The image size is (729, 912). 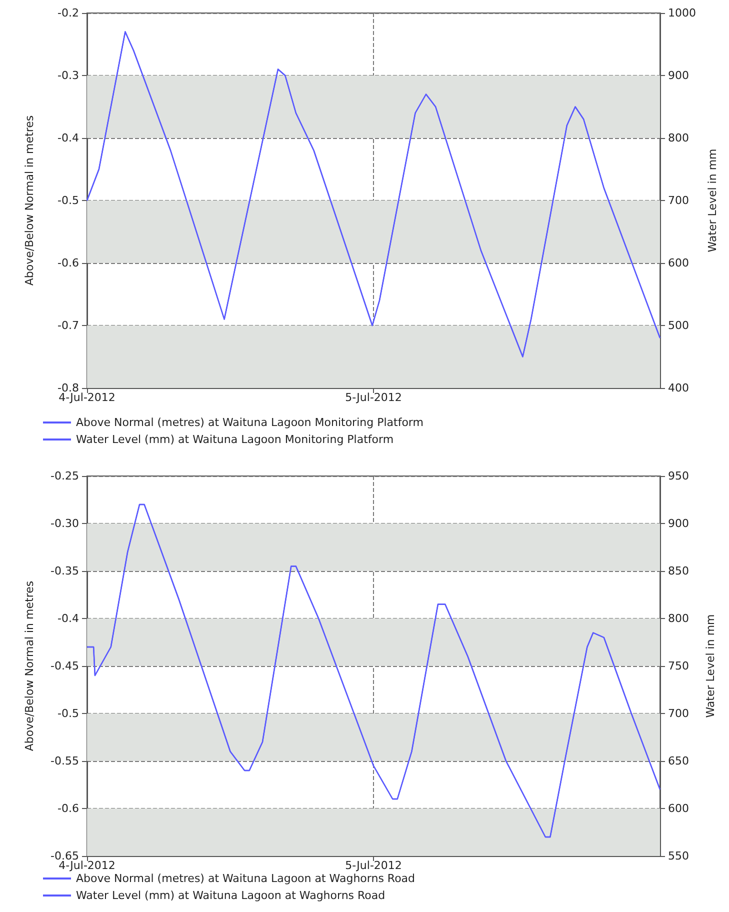 What do you see at coordinates (64, 571) in the screenshot?
I see `y-tick-label: -0.35` at bounding box center [64, 571].